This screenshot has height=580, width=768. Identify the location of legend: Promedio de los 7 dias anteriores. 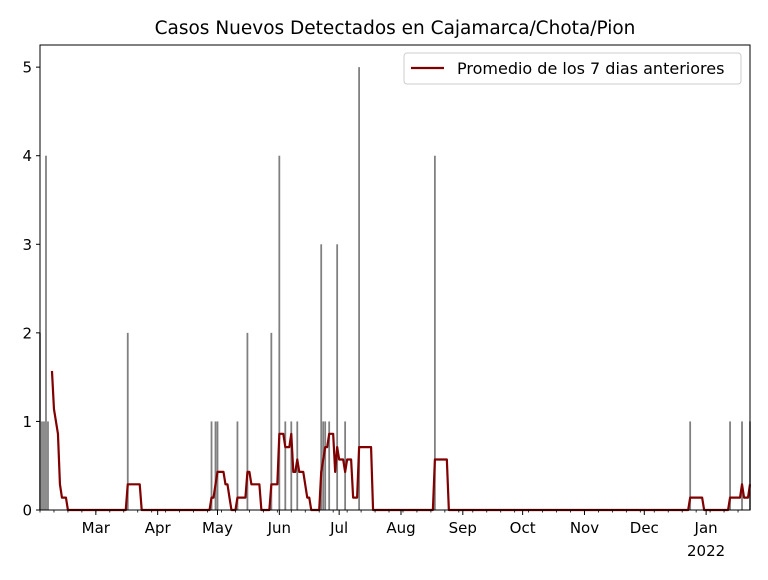
(572, 68).